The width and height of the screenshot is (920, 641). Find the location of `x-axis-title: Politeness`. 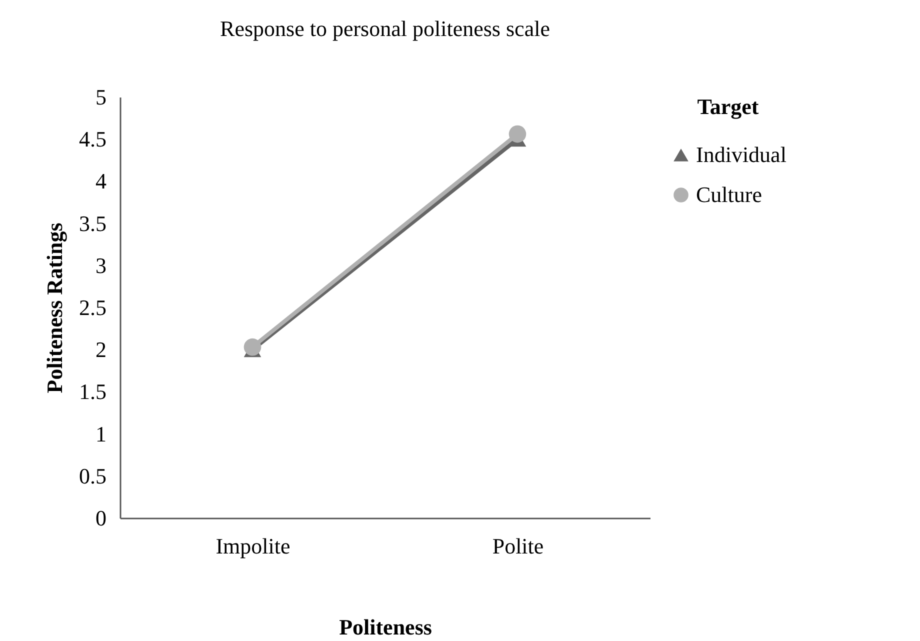

x-axis-title: Politeness is located at coordinates (385, 627).